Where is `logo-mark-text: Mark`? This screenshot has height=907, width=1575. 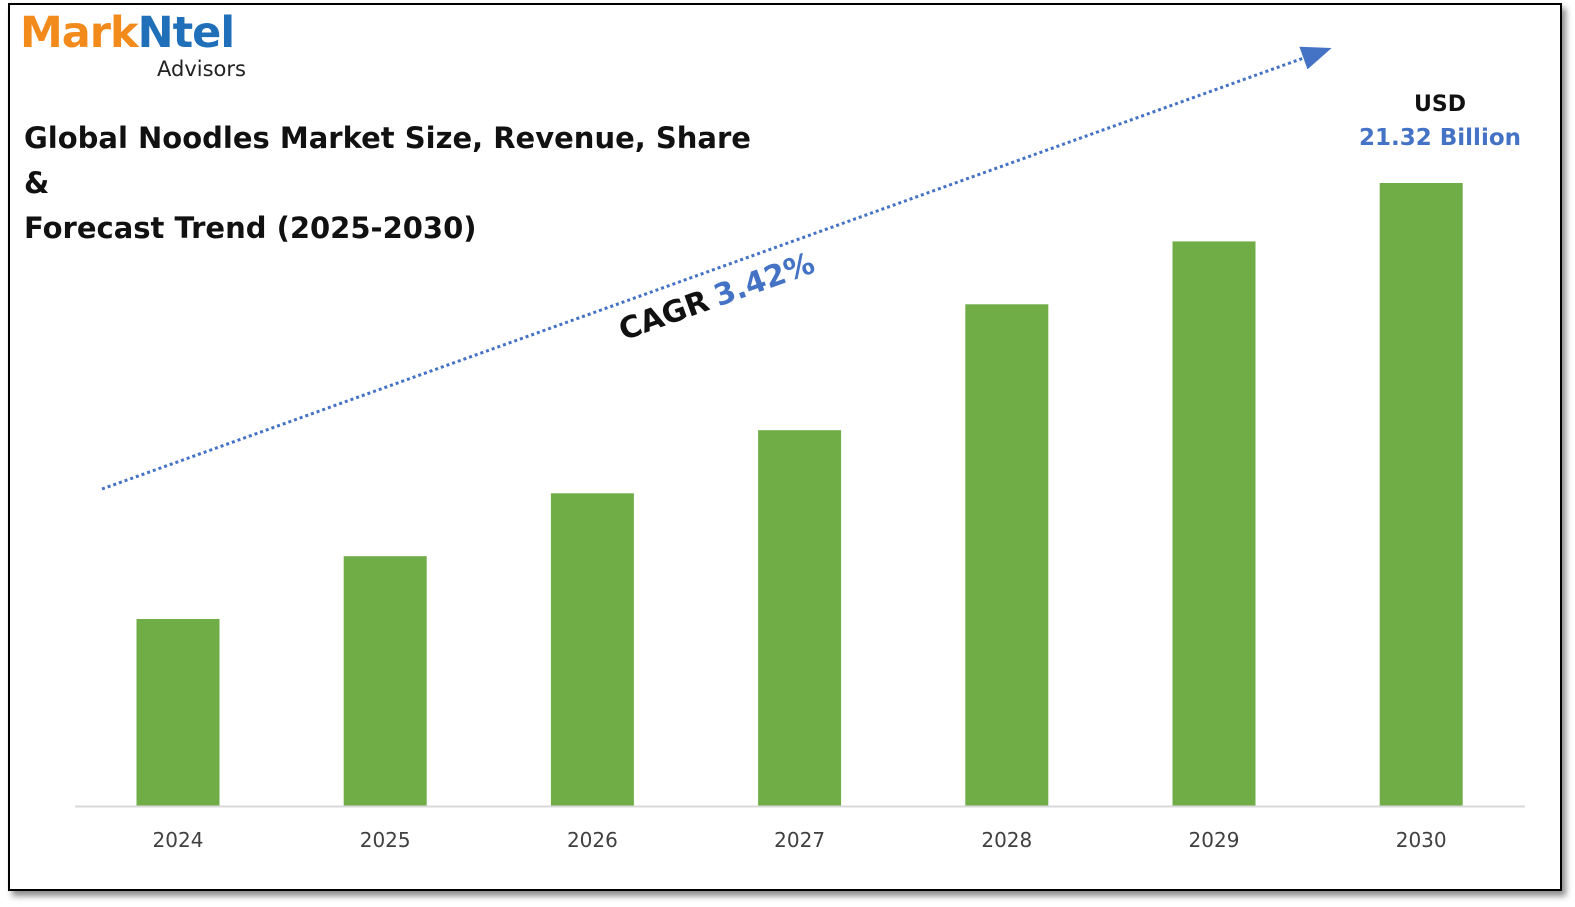 logo-mark-text: Mark is located at coordinates (79, 33).